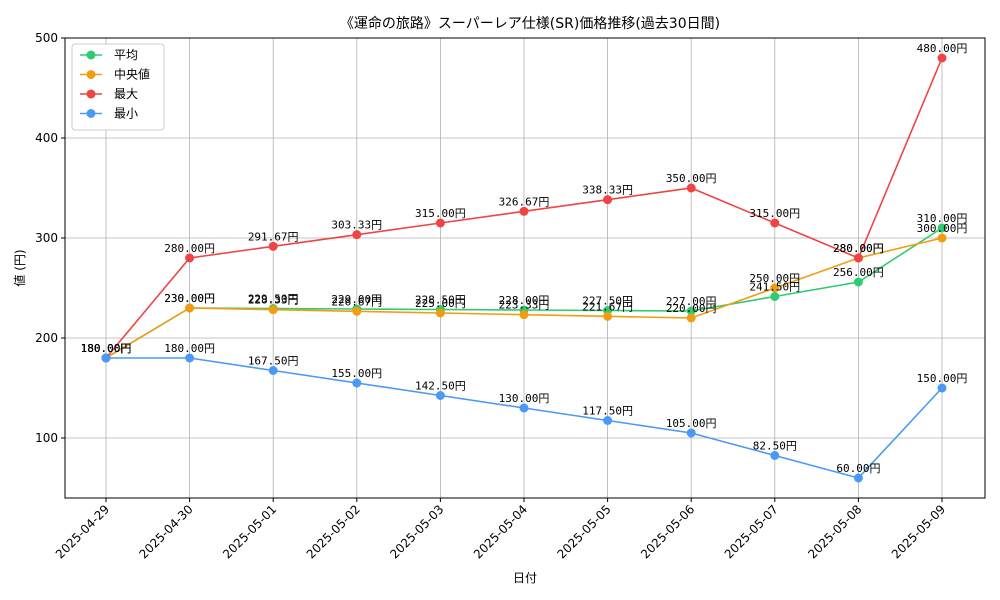  What do you see at coordinates (273, 236) in the screenshot?
I see `data-label: 291.67円` at bounding box center [273, 236].